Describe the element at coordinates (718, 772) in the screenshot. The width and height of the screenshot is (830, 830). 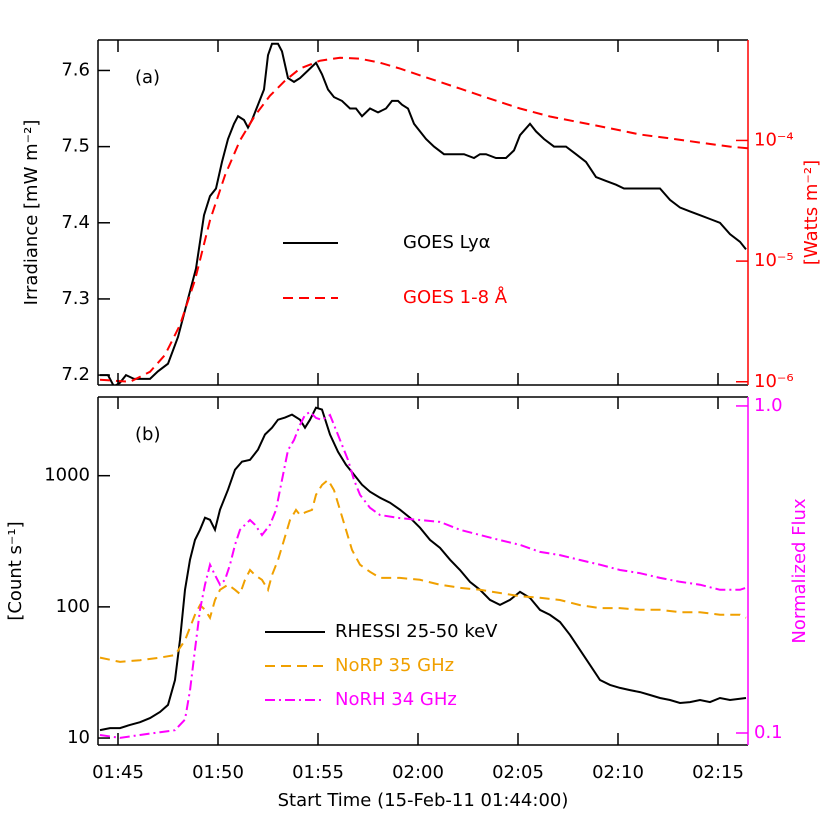
I see `x-tick-label: 02:15` at that location.